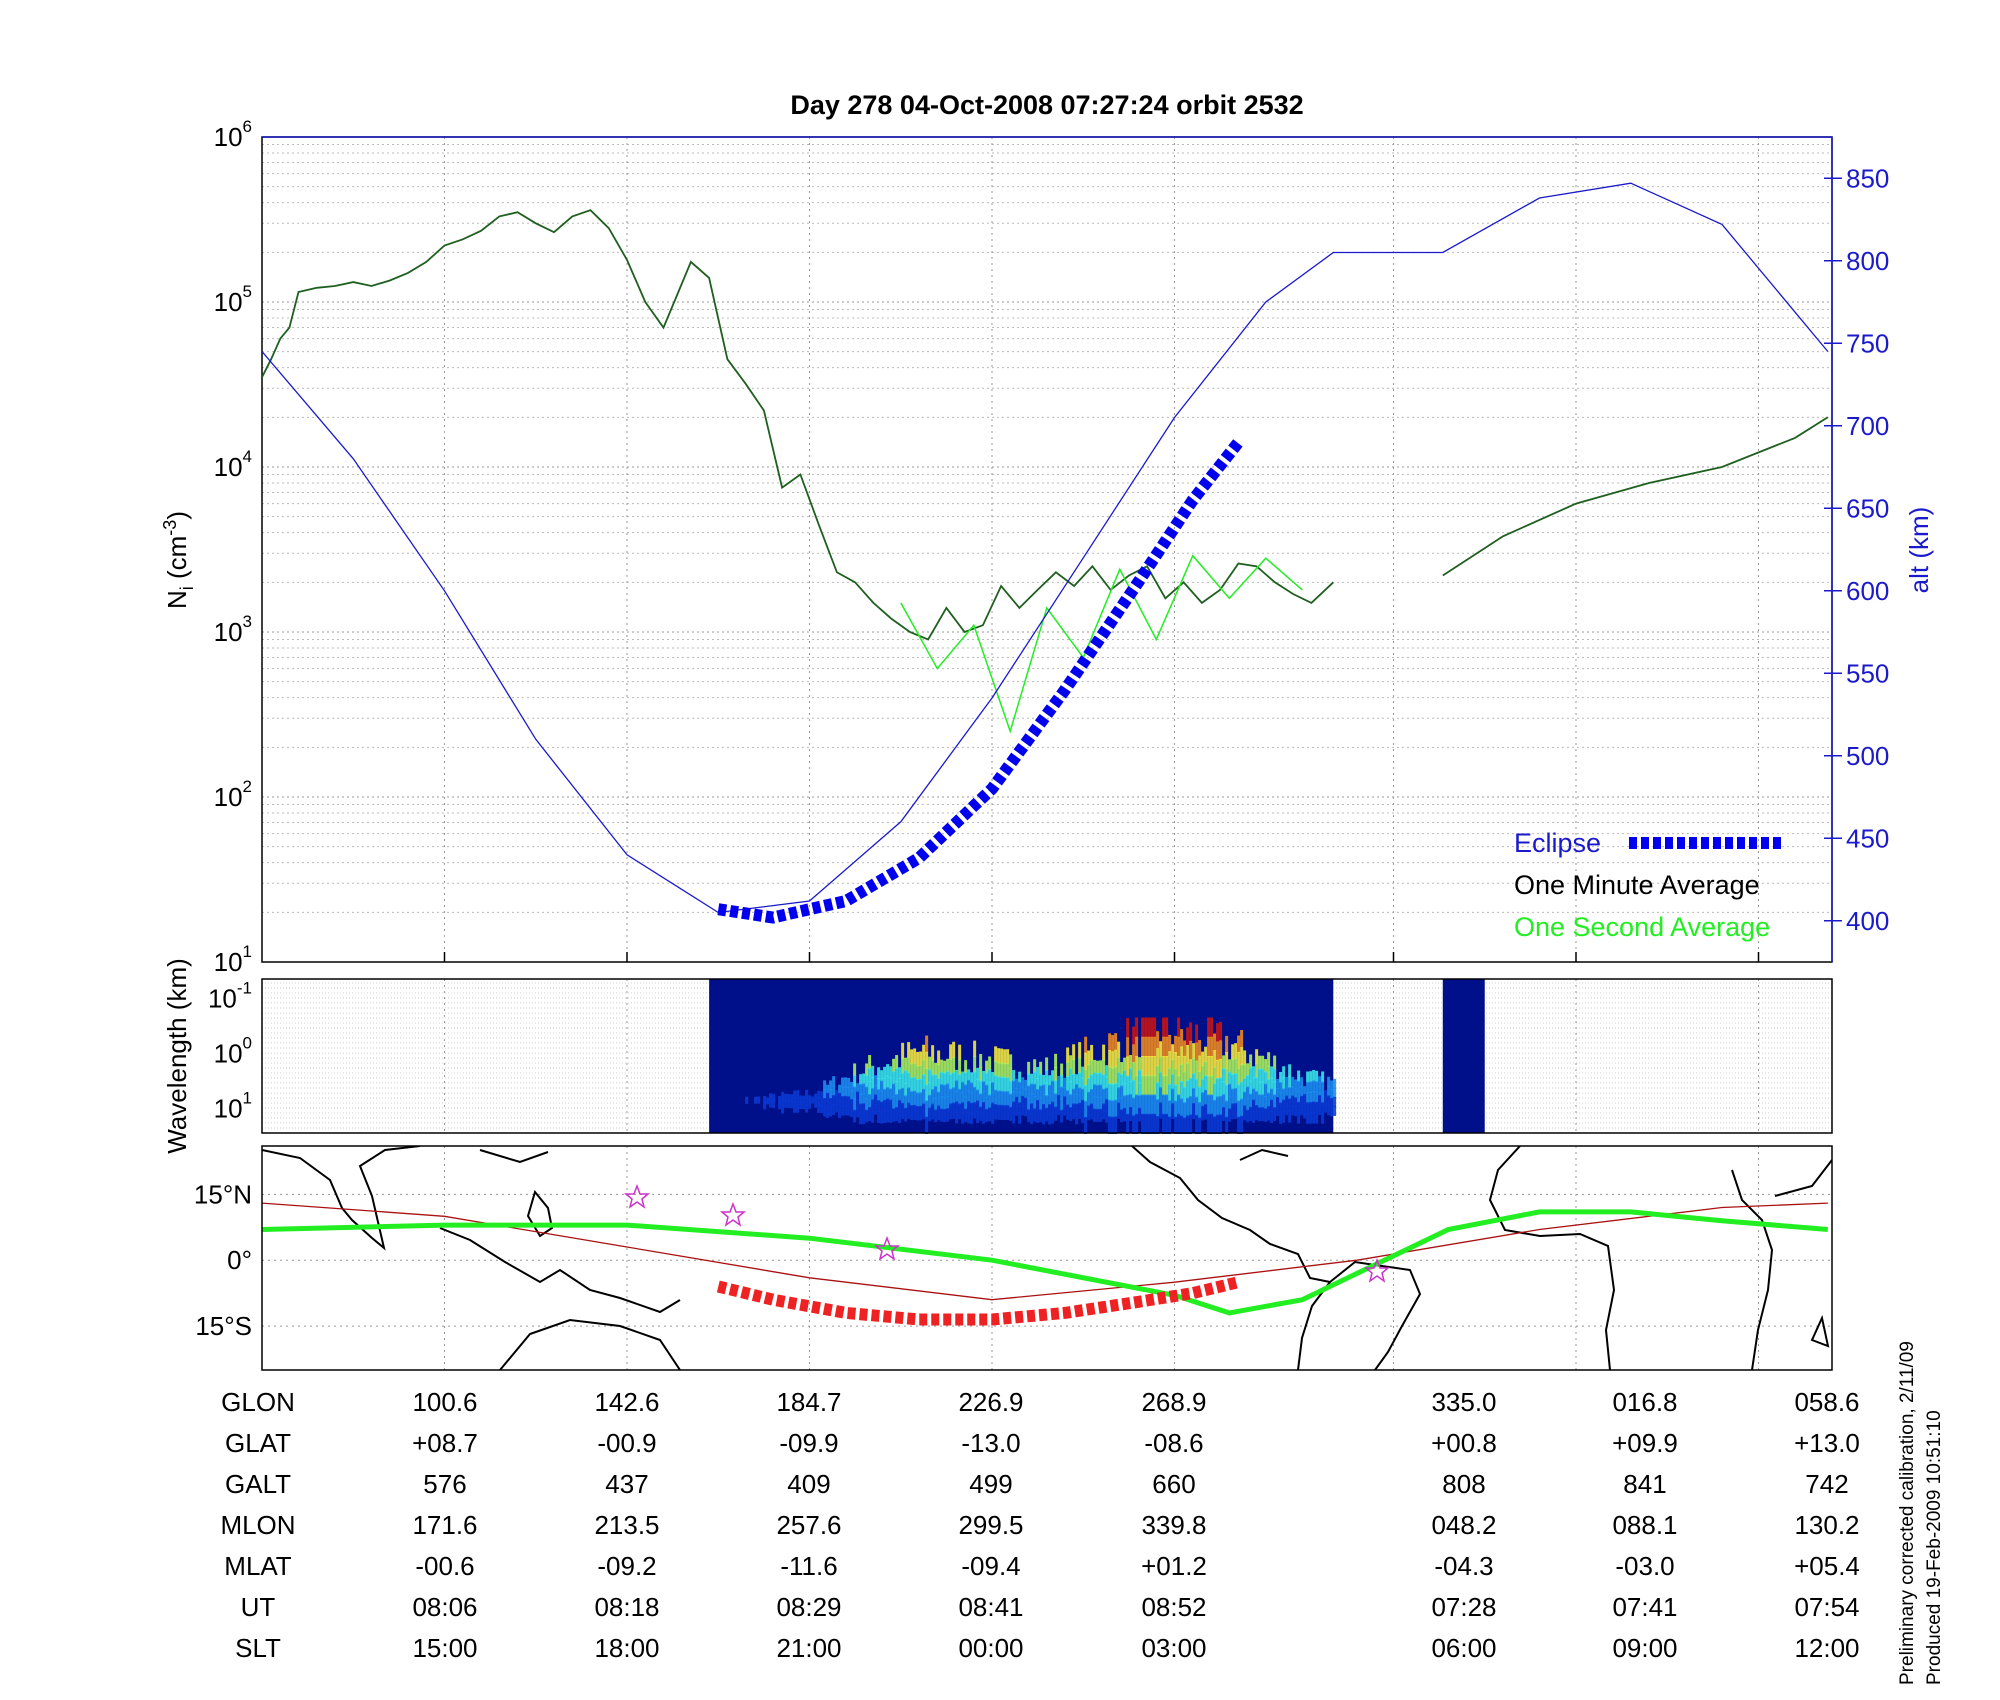  I want to click on coast-africa-east, so click(1752, 1269).